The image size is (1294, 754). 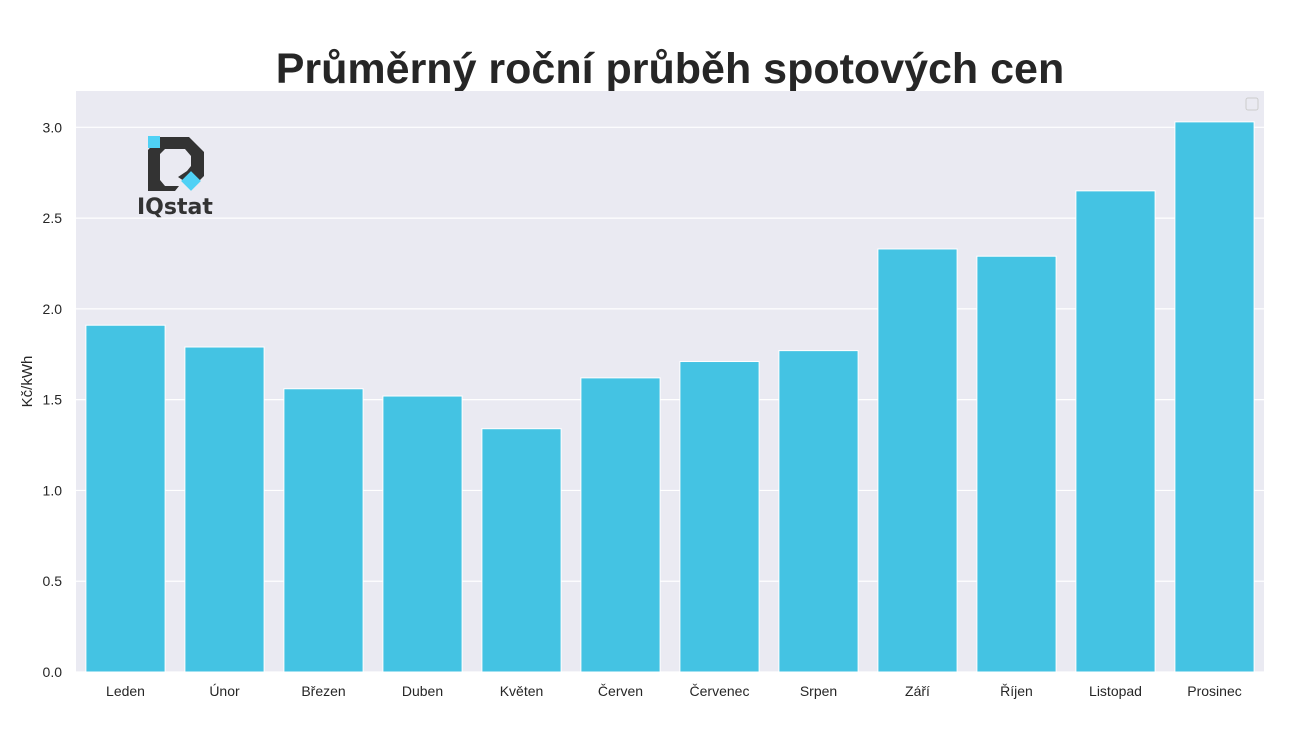 What do you see at coordinates (620, 525) in the screenshot?
I see `bar-červen` at bounding box center [620, 525].